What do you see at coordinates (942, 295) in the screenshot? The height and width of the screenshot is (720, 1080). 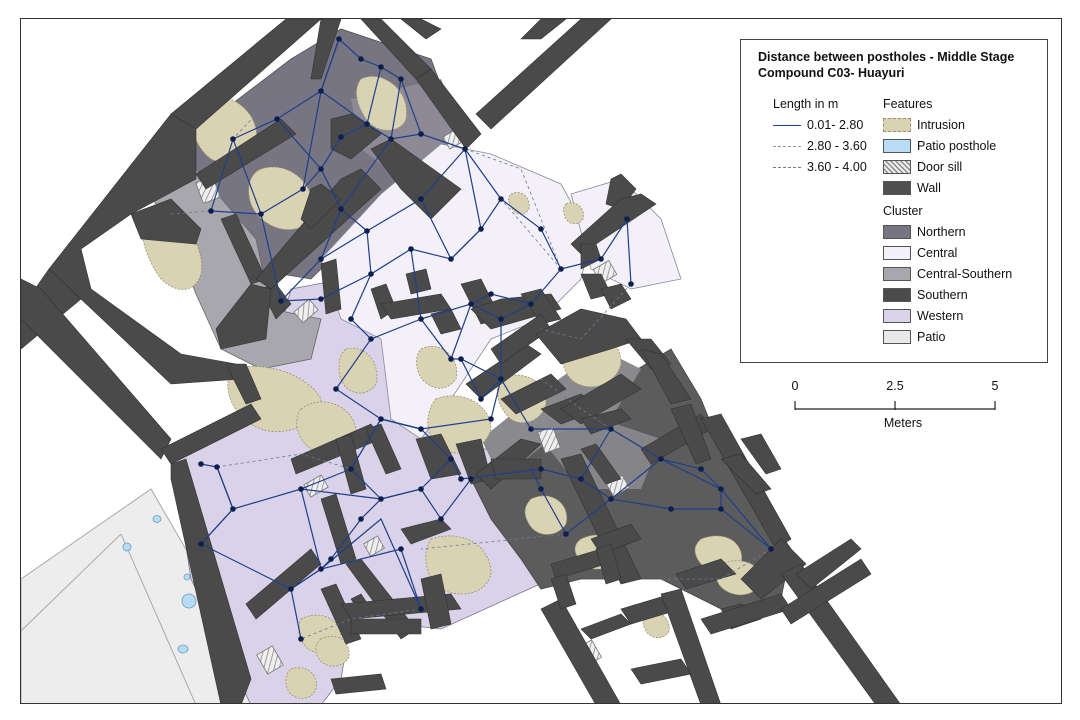 I see `cluster-southern-label: Southern` at bounding box center [942, 295].